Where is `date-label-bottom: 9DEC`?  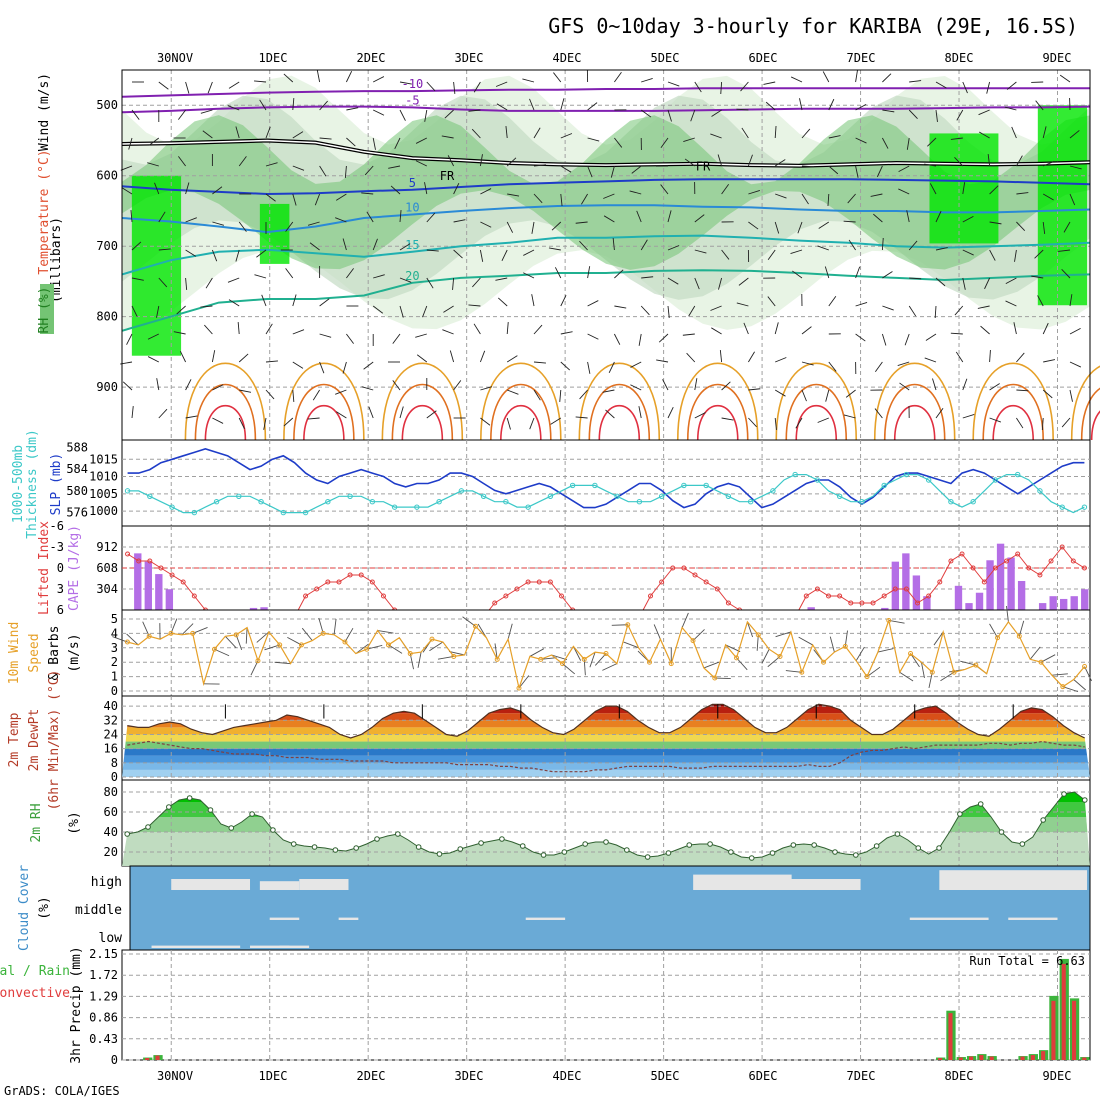 date-label-bottom: 9DEC is located at coordinates (1057, 1076).